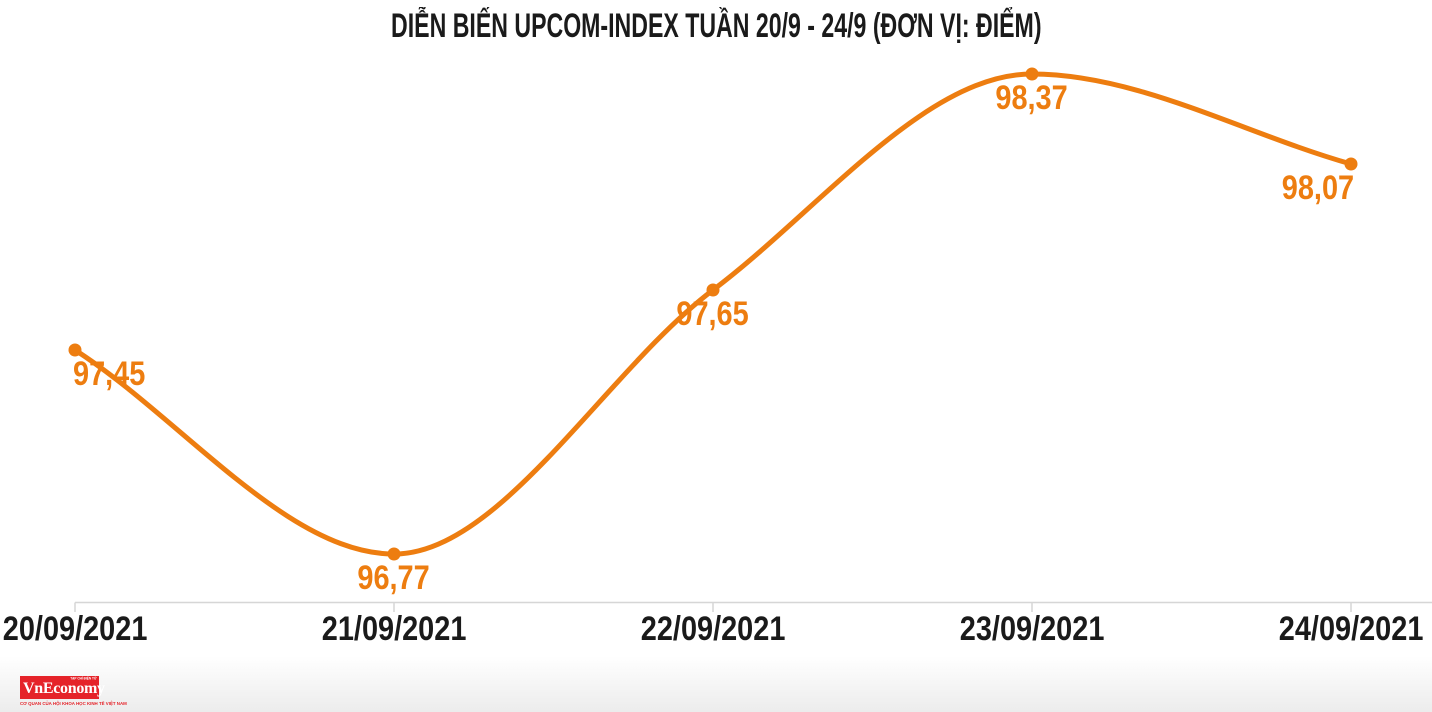 The height and width of the screenshot is (712, 1432). I want to click on x-axis-label-text: 23/09/2021, so click(1032, 629).